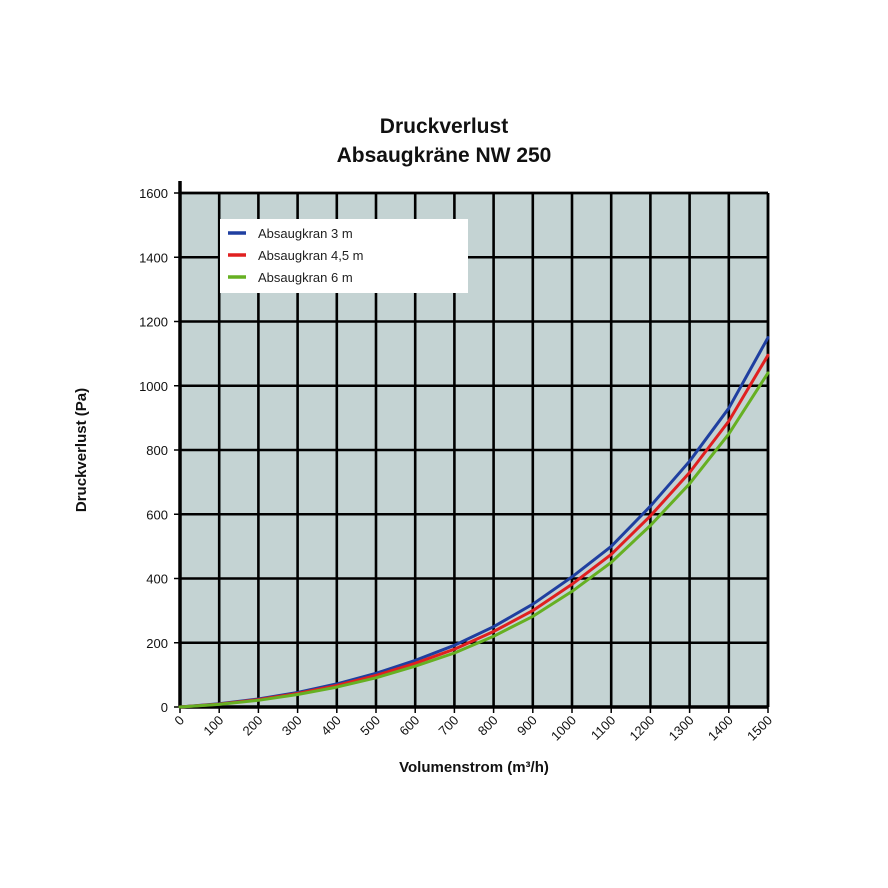 The image size is (888, 888). What do you see at coordinates (444, 126) in the screenshot?
I see `title-line-1: Druckverlust` at bounding box center [444, 126].